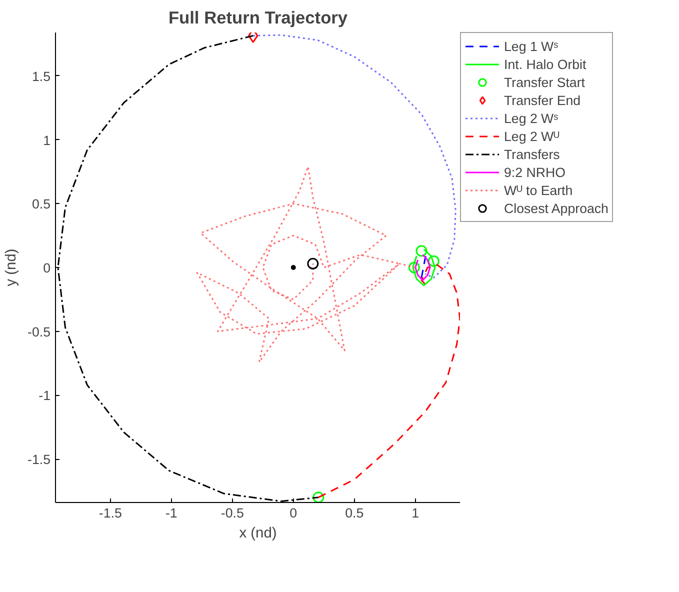 Image resolution: width=679 pixels, height=592 pixels. What do you see at coordinates (47, 140) in the screenshot?
I see `y-tick-label: 1` at bounding box center [47, 140].